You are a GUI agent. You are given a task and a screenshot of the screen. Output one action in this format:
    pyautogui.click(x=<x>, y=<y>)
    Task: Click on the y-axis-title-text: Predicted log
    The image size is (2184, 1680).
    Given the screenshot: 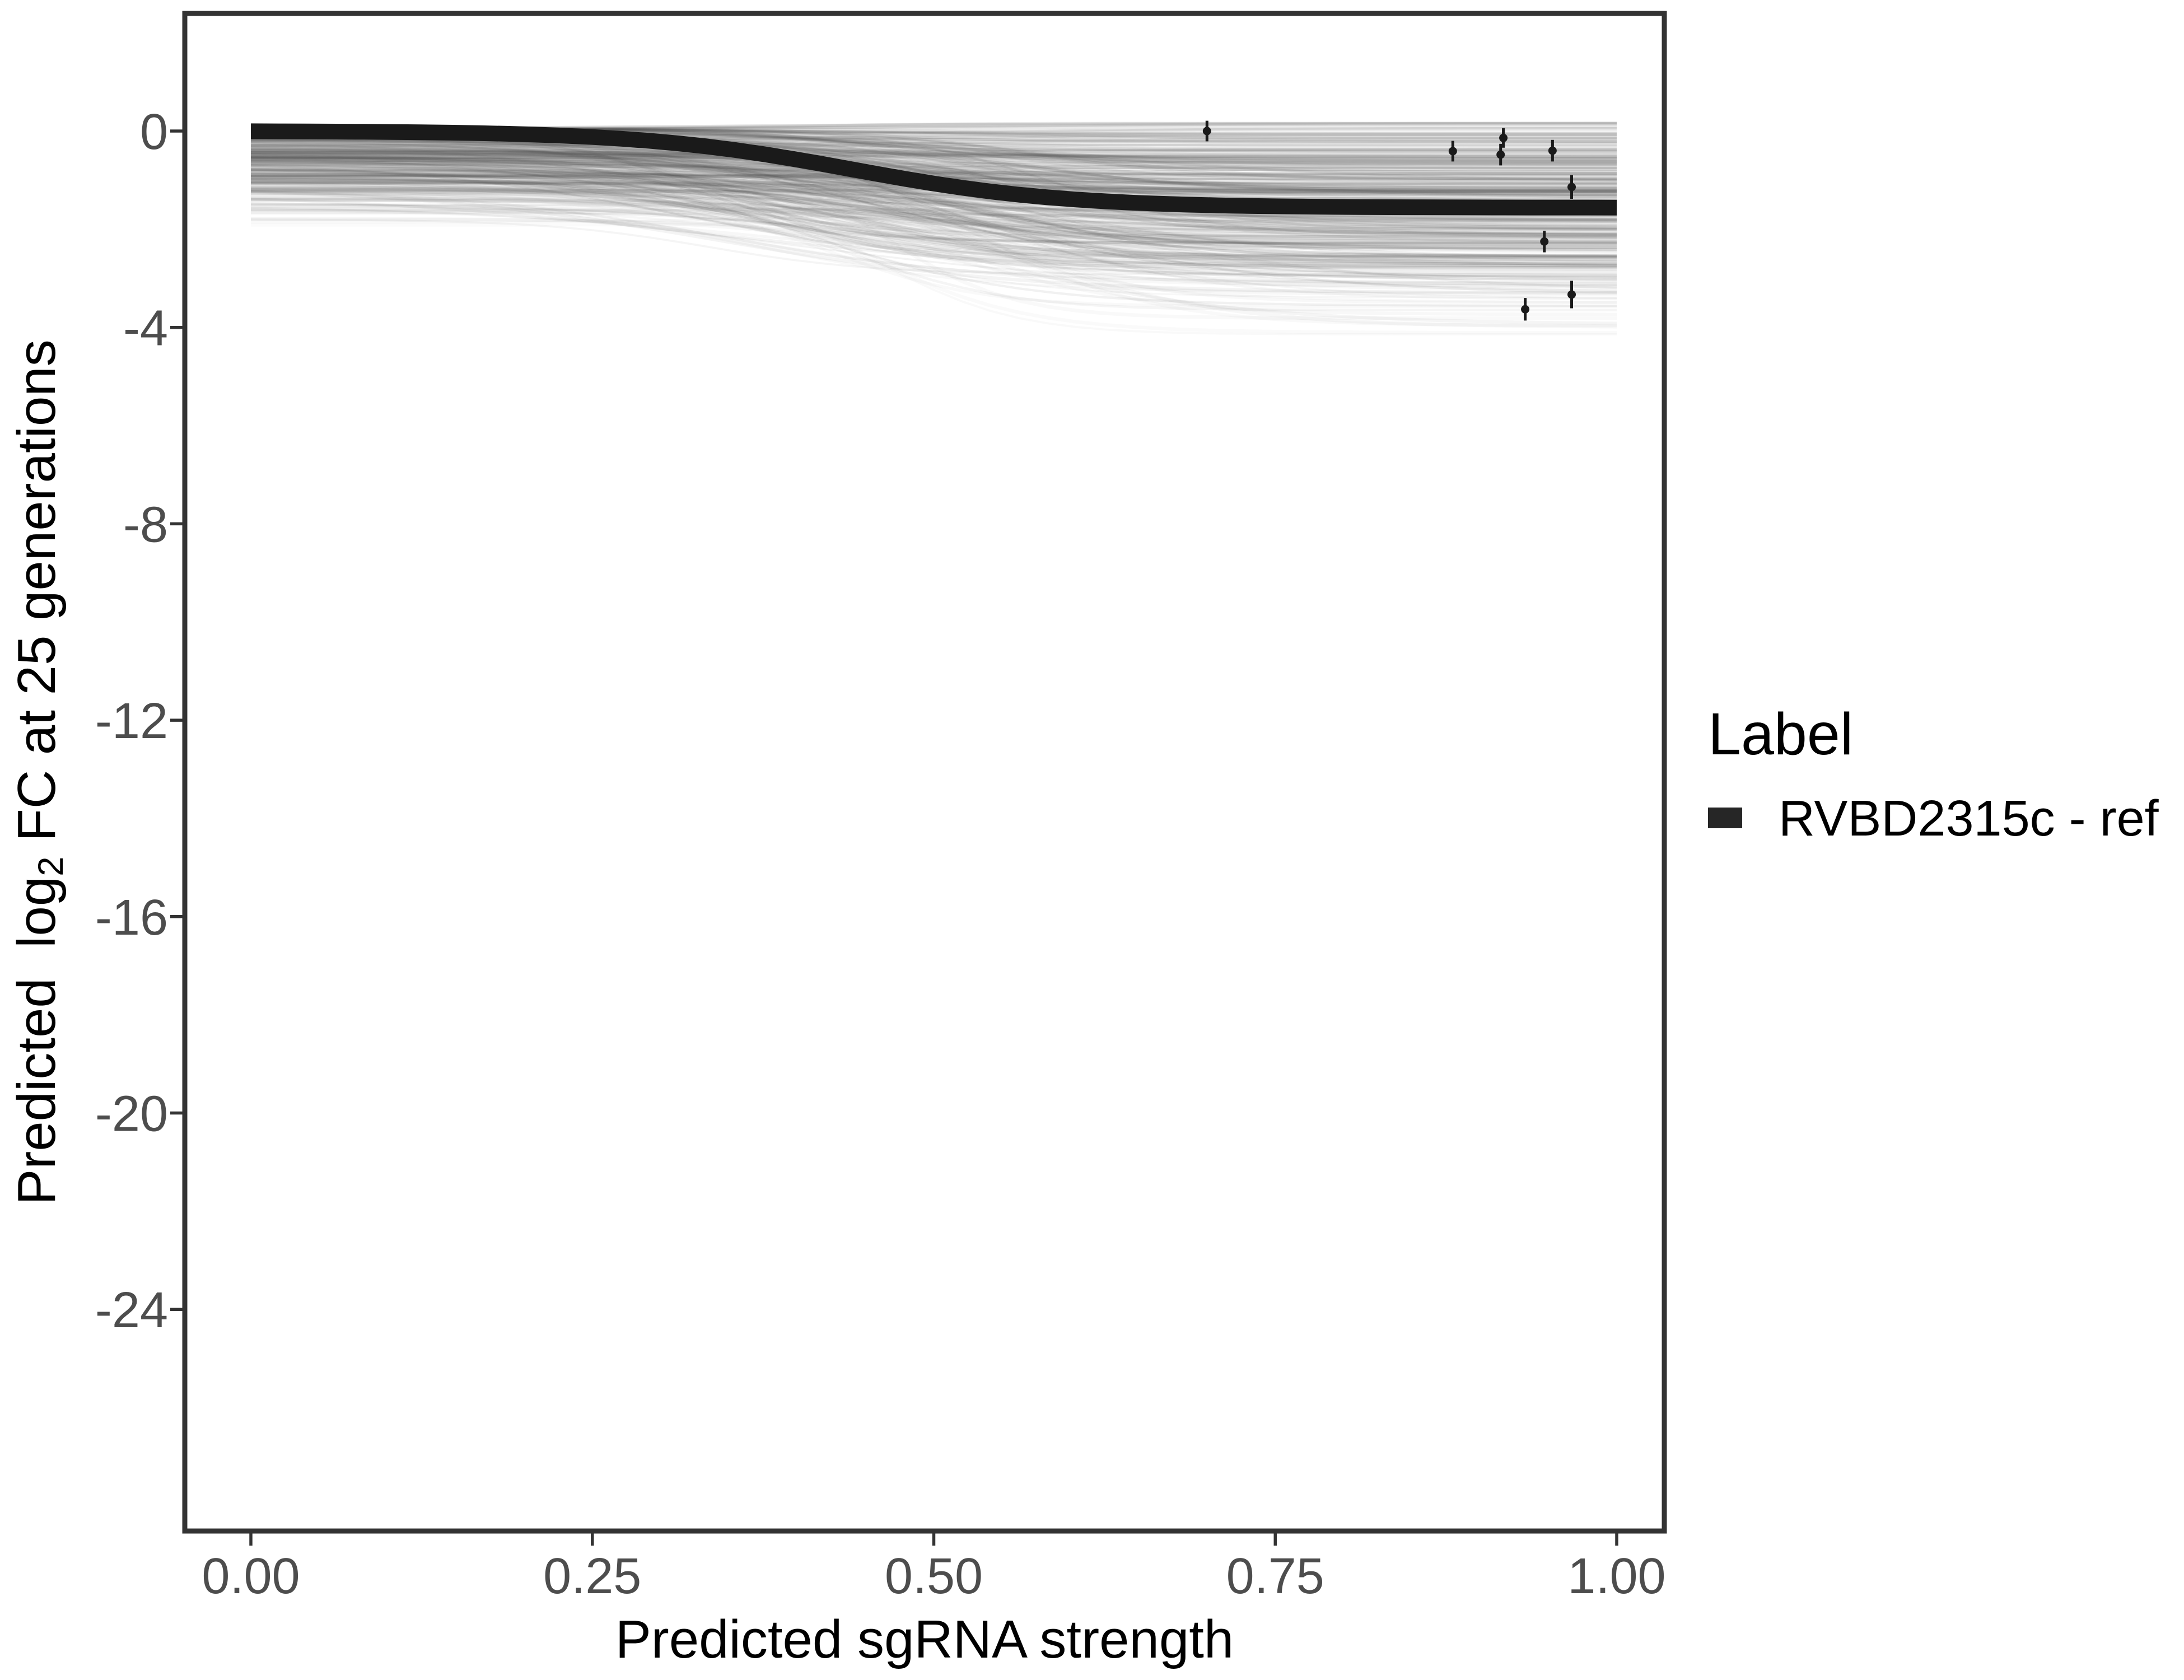 What is the action you would take?
    pyautogui.click(x=37, y=1041)
    